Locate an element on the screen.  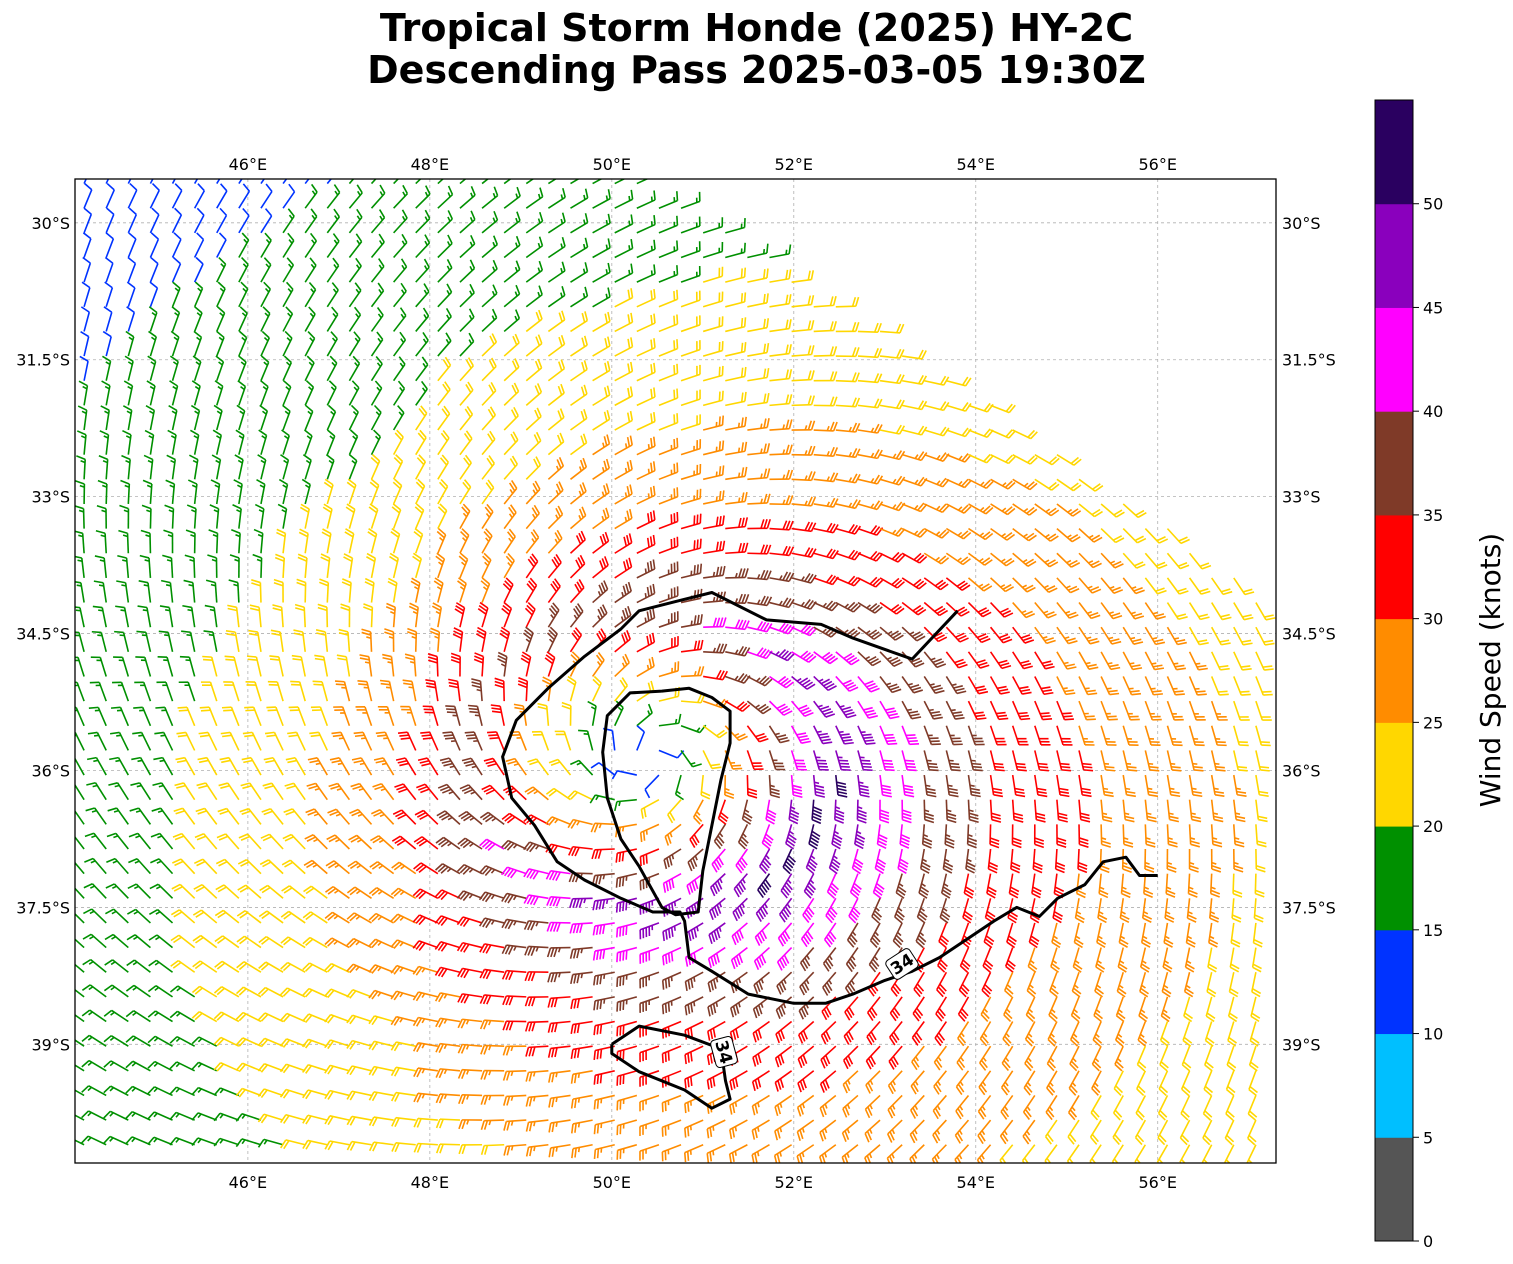
lon-tick-label-top: 48°E is located at coordinates (430, 164).